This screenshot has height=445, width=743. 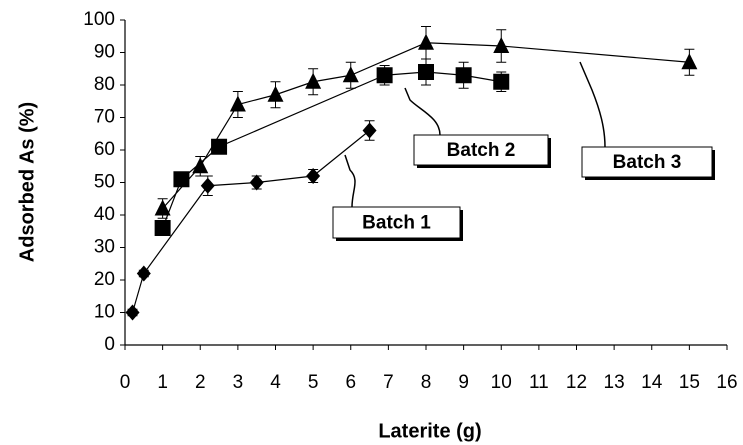 What do you see at coordinates (104, 52) in the screenshot?
I see `y-tick-label: 90` at bounding box center [104, 52].